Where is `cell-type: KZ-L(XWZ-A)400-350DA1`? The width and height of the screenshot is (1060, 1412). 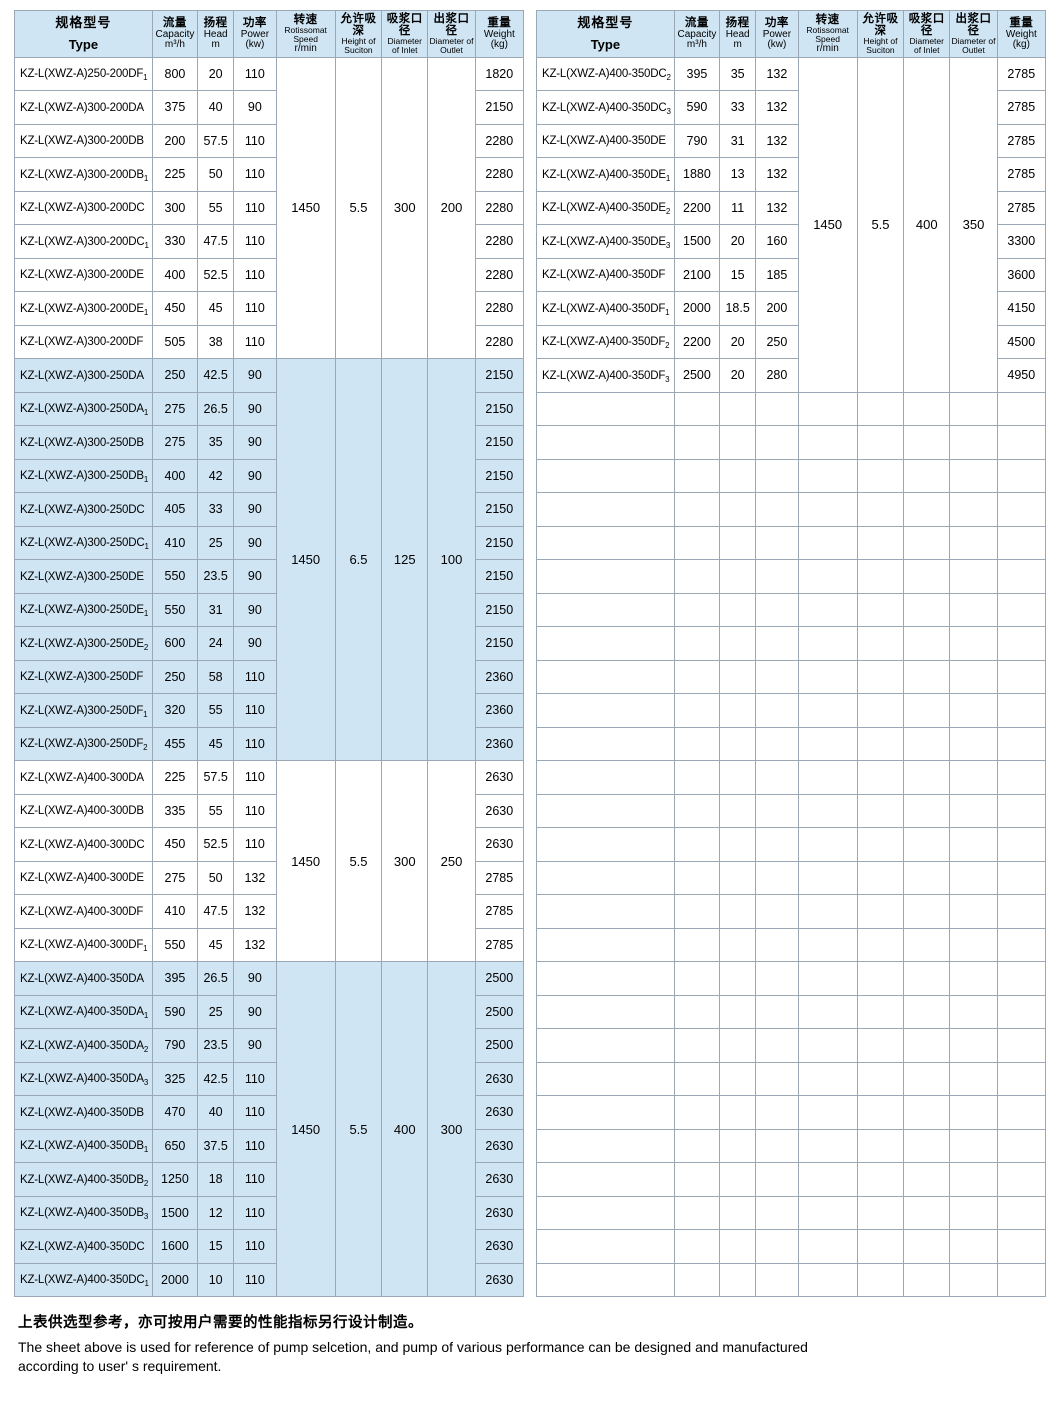
cell-type: KZ-L(XWZ-A)400-350DA1 is located at coordinates (83, 1012).